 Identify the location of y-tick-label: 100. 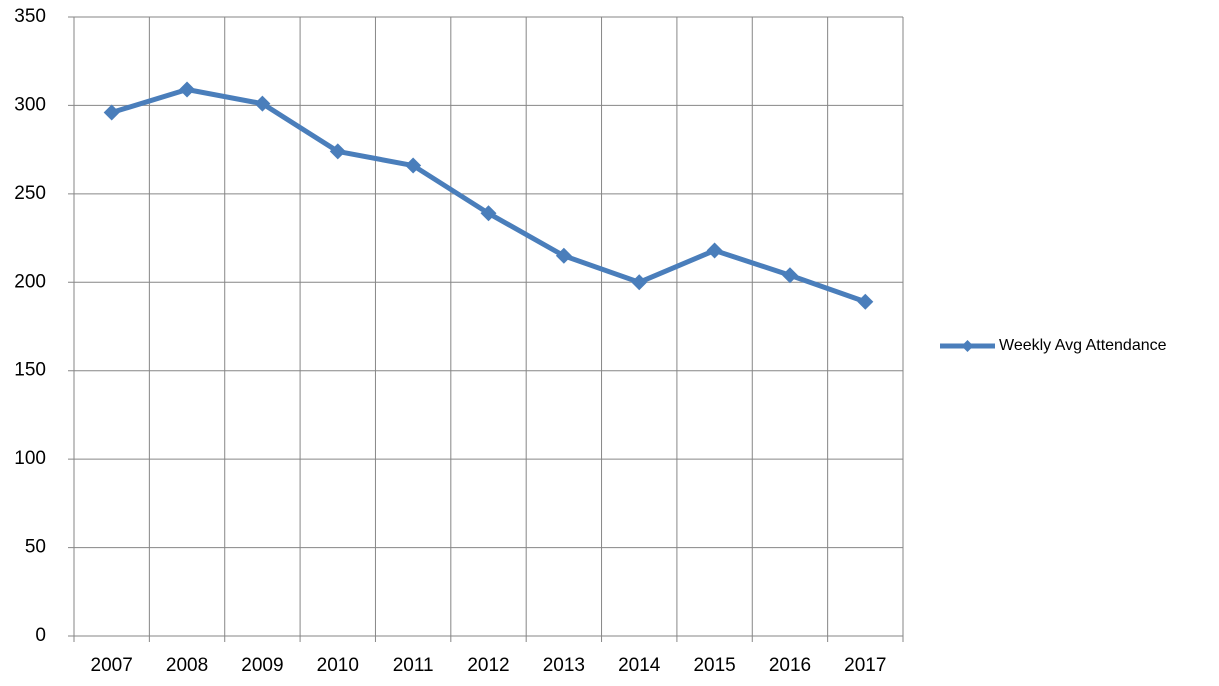
(30, 458).